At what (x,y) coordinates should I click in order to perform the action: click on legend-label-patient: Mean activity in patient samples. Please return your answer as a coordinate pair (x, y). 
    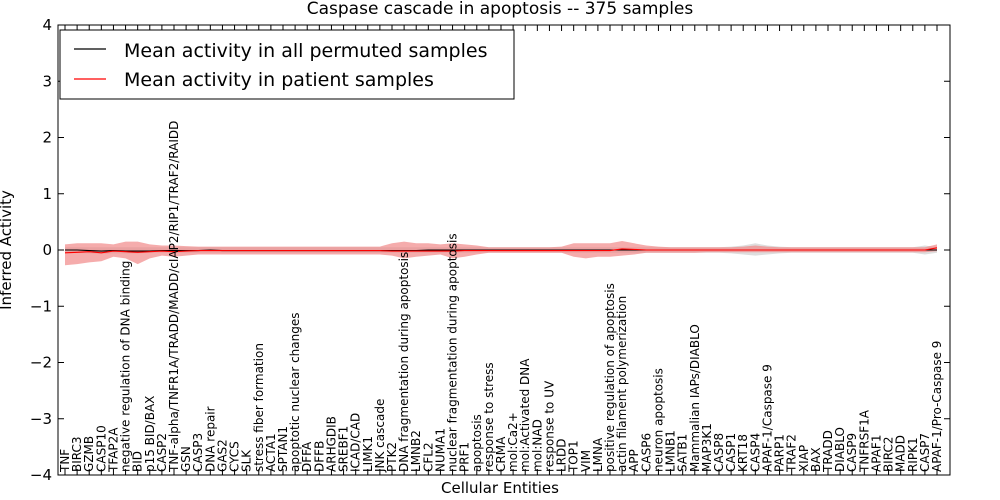
    Looking at the image, I should click on (279, 80).